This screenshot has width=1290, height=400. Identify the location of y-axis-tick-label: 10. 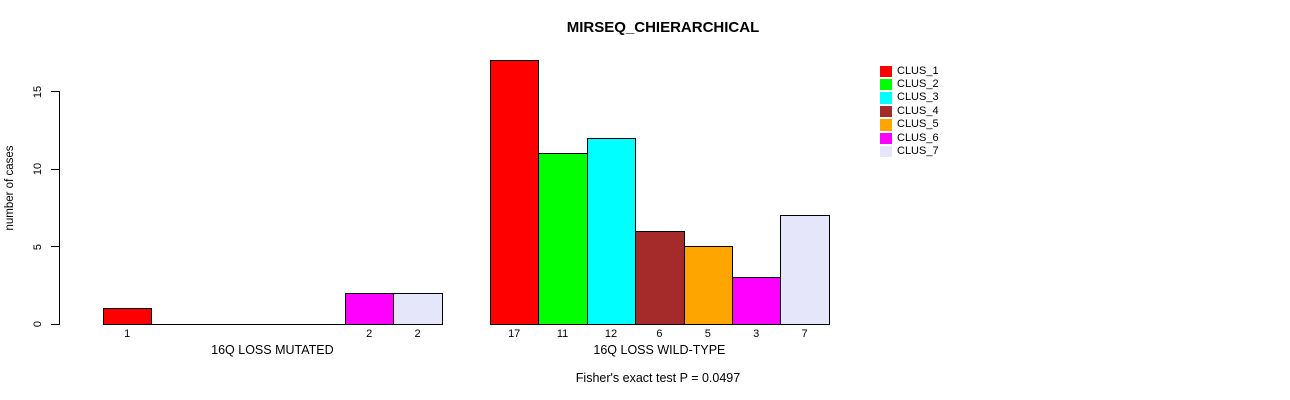
(38, 169).